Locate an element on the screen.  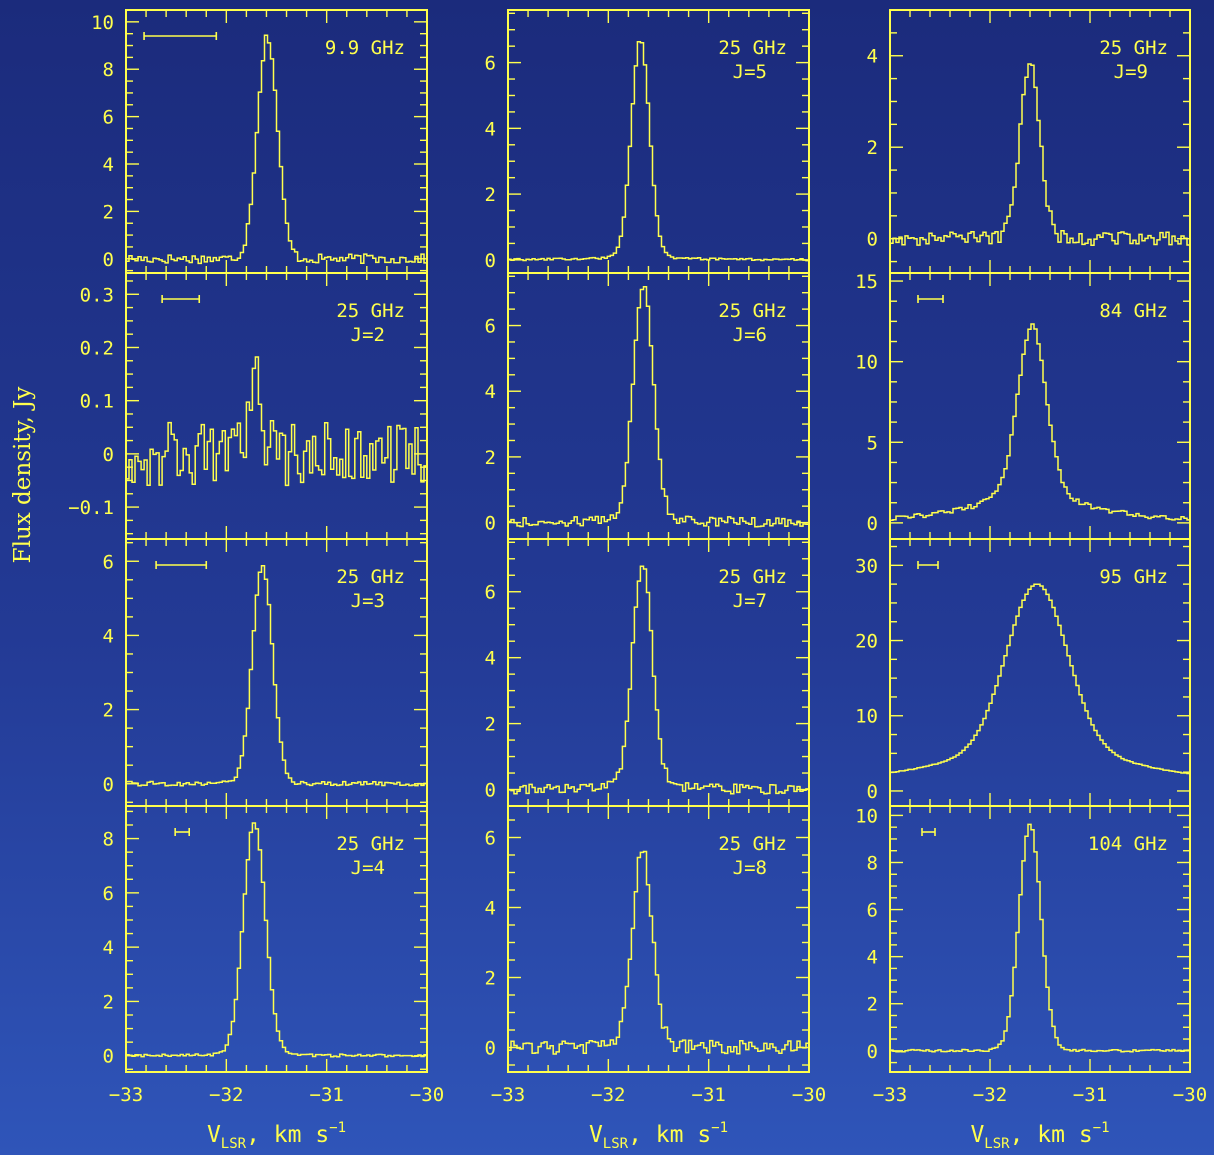
panel-frequency-label: 95 GHz is located at coordinates (1133, 577).